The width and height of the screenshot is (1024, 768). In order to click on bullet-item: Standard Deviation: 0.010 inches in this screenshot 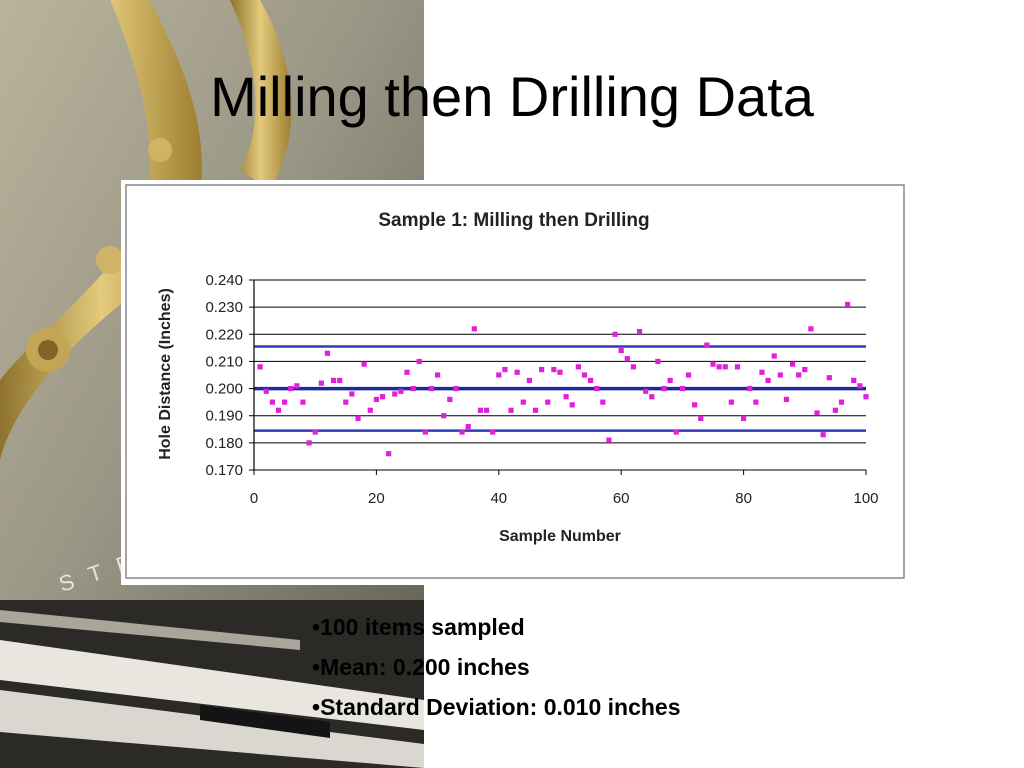, I will do `click(496, 708)`.